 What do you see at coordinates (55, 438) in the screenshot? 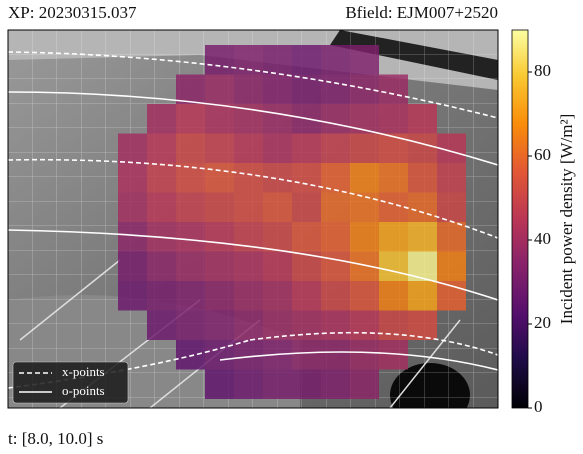
I see `caption: t: [8.0, 10.0] s` at bounding box center [55, 438].